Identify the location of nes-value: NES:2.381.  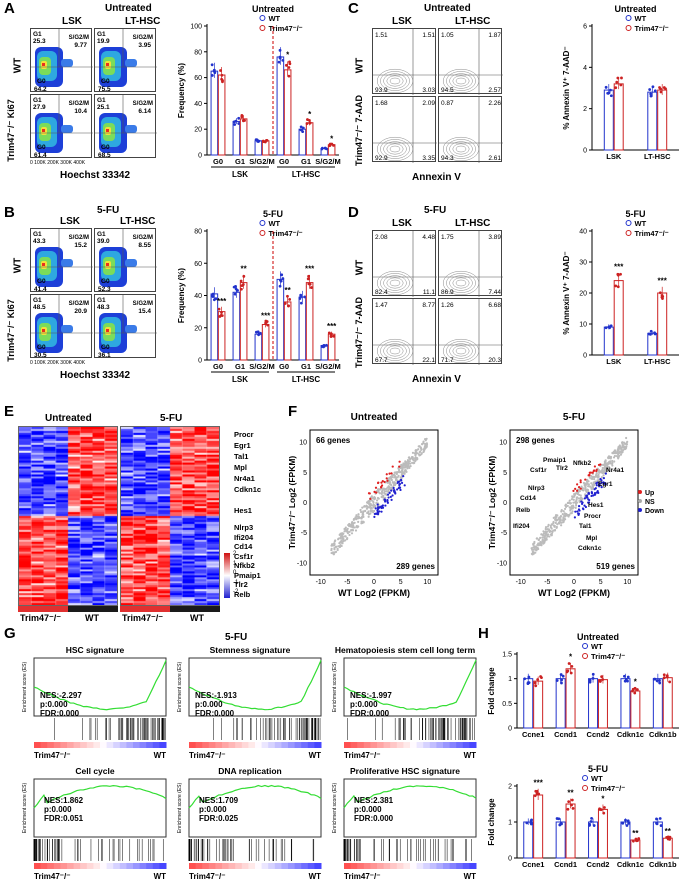
(374, 800).